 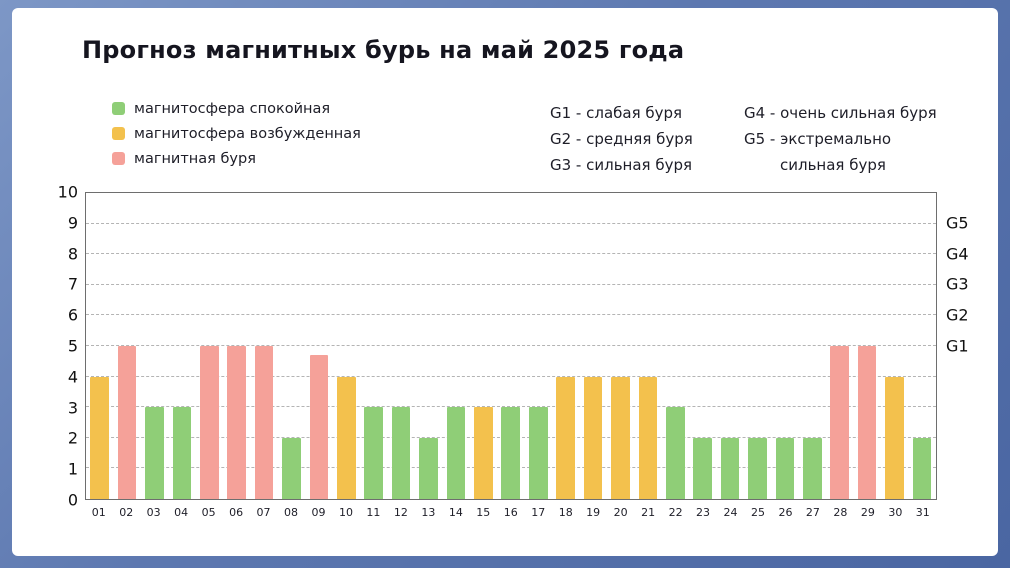 What do you see at coordinates (730, 512) in the screenshot?
I see `x-label-day-24: 24` at bounding box center [730, 512].